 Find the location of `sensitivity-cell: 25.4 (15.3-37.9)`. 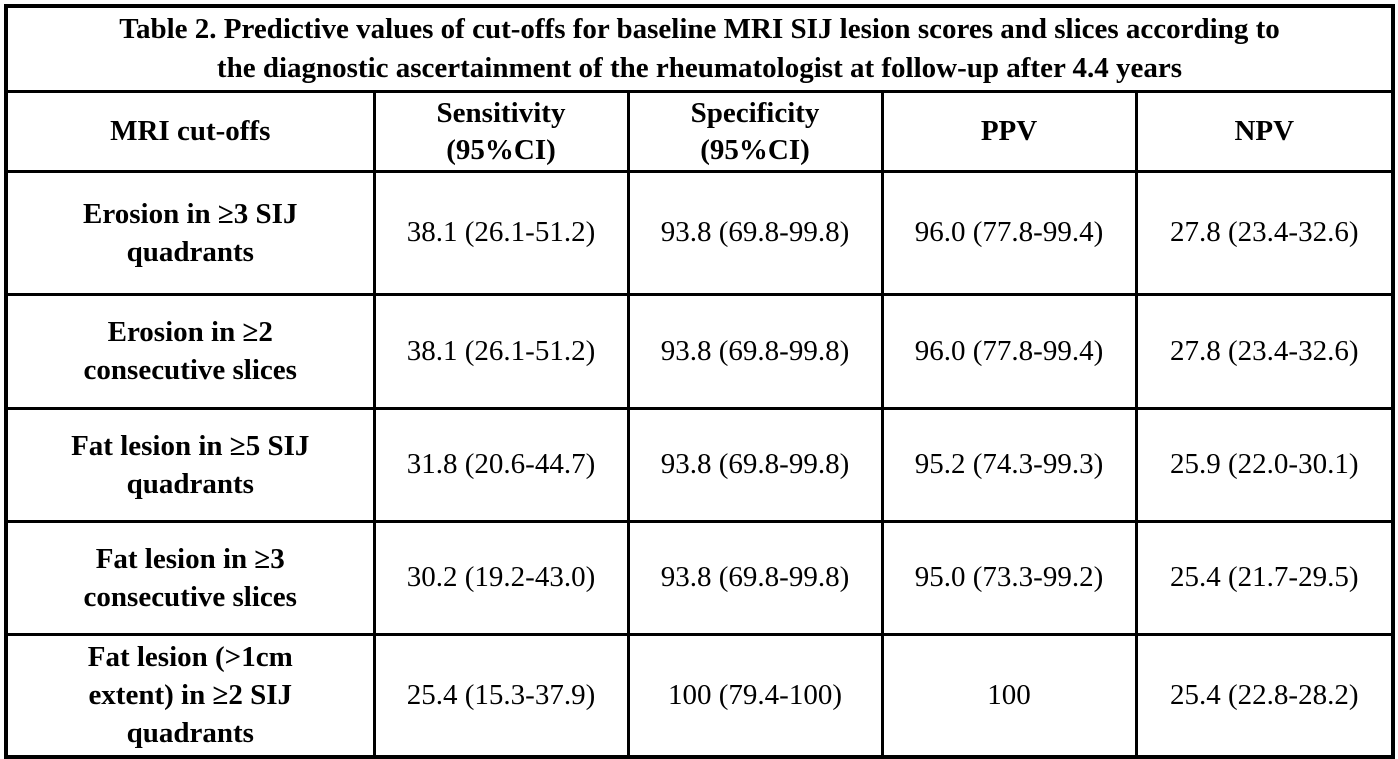

sensitivity-cell: 25.4 (15.3-37.9) is located at coordinates (501, 695).